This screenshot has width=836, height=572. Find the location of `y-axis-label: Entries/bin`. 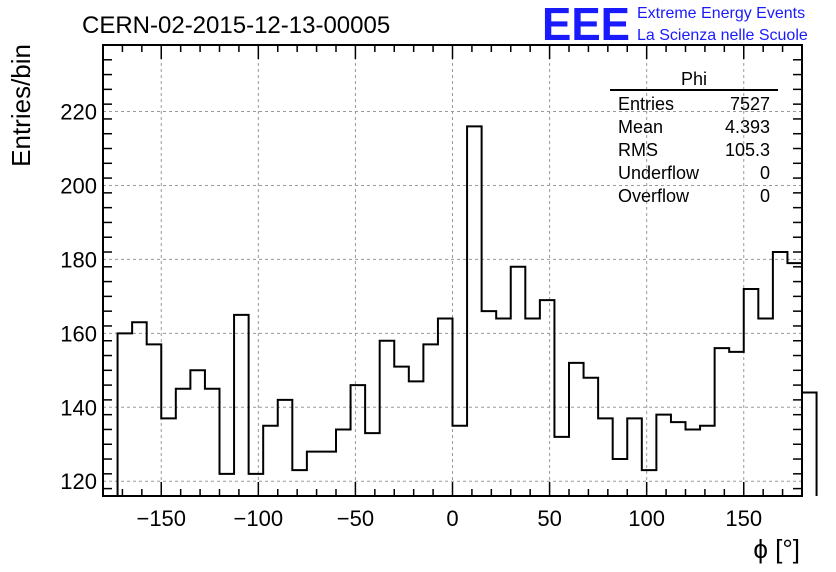

y-axis-label: Entries/bin is located at coordinates (21, 105).